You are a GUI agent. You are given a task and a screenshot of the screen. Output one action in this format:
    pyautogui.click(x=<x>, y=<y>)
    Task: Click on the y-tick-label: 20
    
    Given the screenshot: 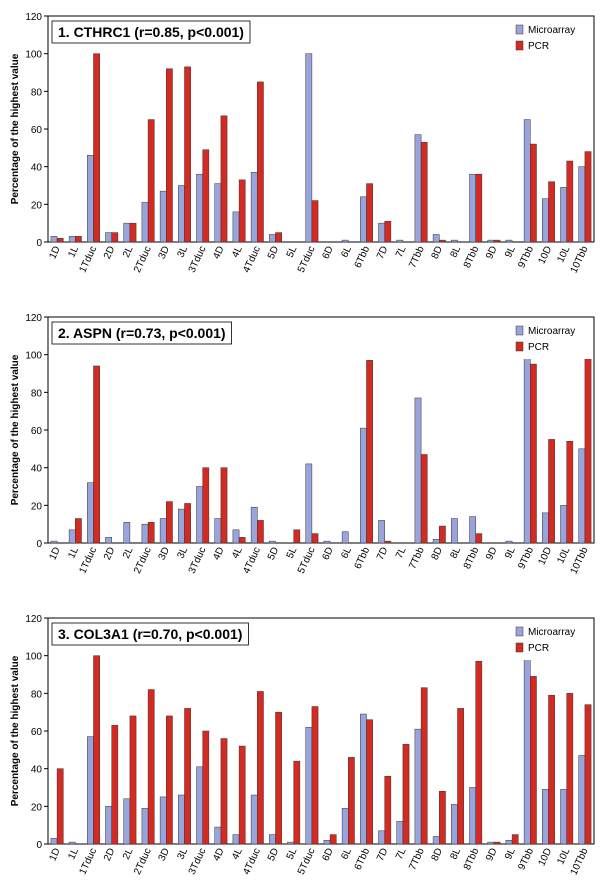 What is the action you would take?
    pyautogui.click(x=37, y=807)
    